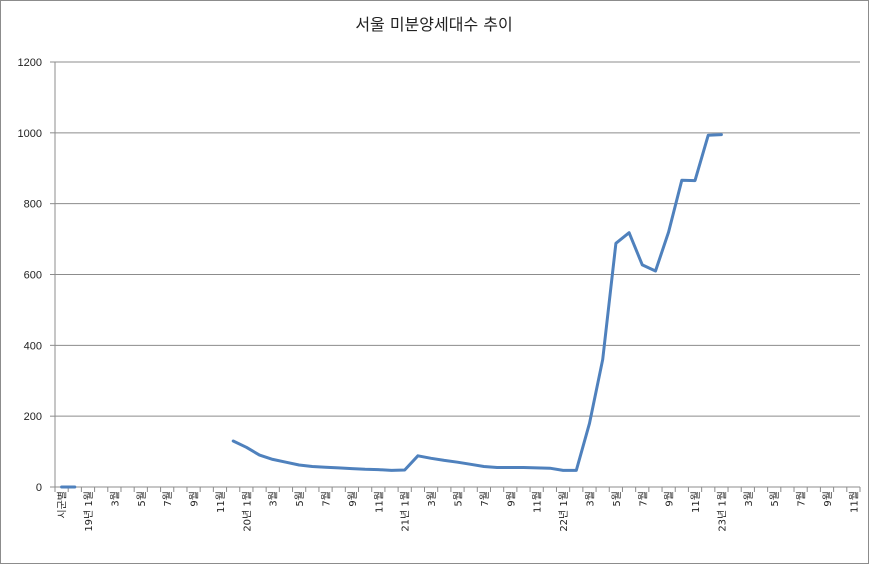  Describe the element at coordinates (63, 505) in the screenshot. I see `x-tick-label: 시군별` at that location.